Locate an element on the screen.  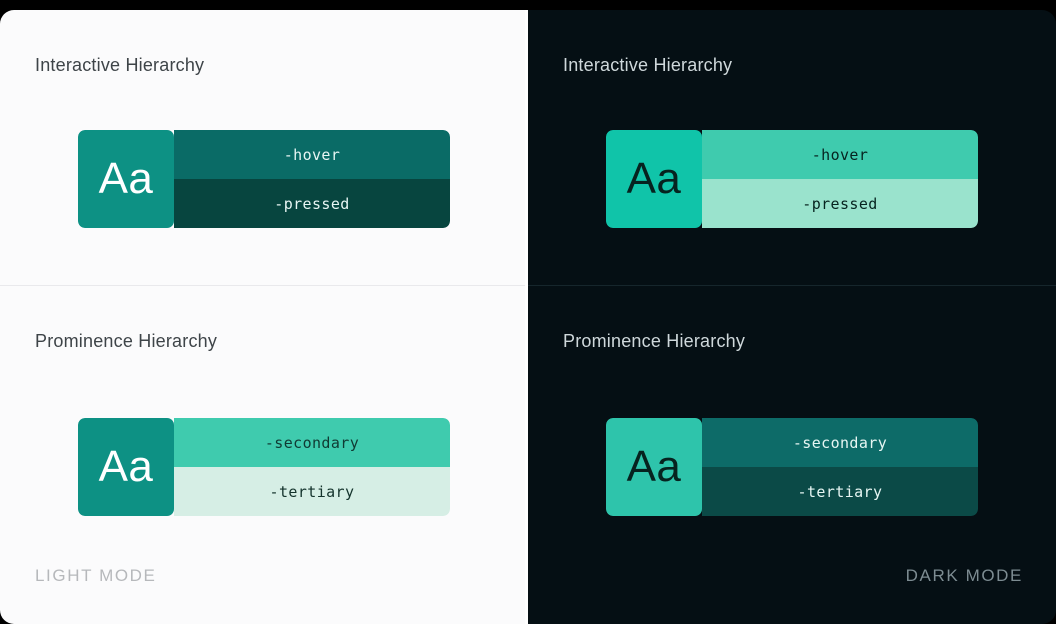
light-interactive-hierarchy-title: Interactive Hierarchy is located at coordinates (120, 65).